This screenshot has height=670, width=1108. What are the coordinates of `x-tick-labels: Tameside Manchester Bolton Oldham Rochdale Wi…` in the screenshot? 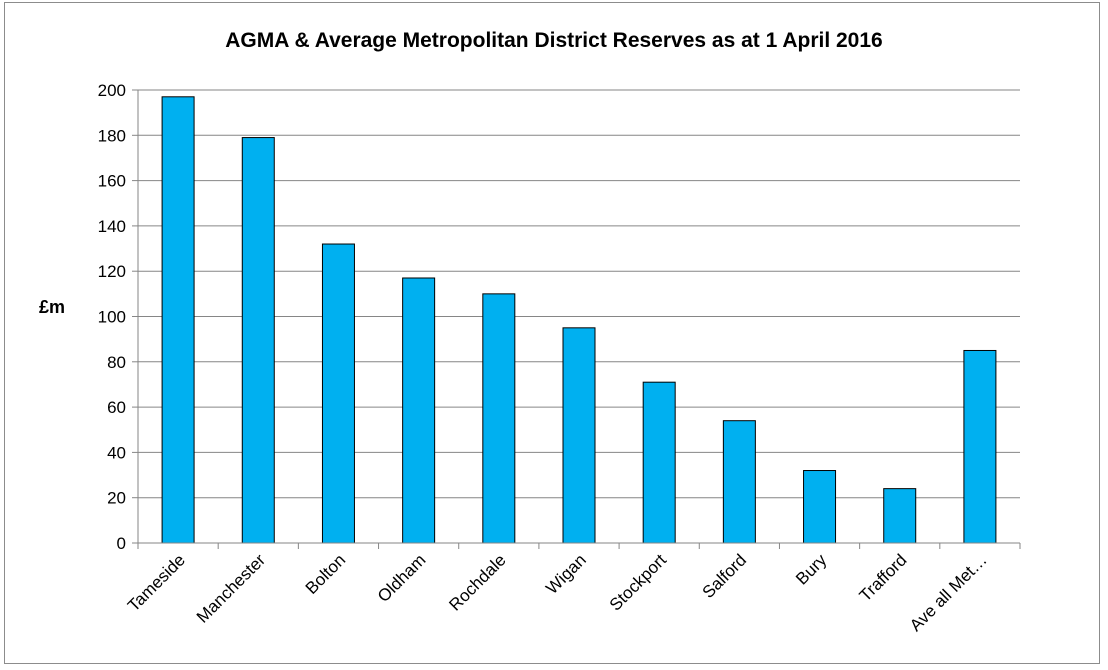 It's located at (557, 592).